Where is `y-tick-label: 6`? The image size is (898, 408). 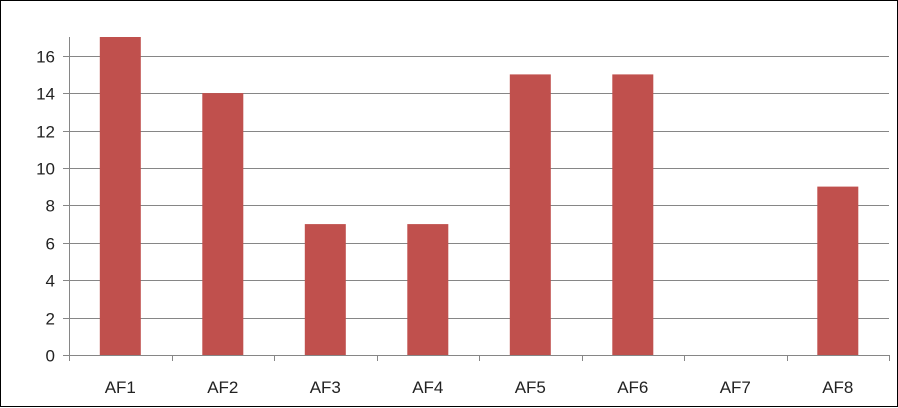 y-tick-label: 6 is located at coordinates (50, 244).